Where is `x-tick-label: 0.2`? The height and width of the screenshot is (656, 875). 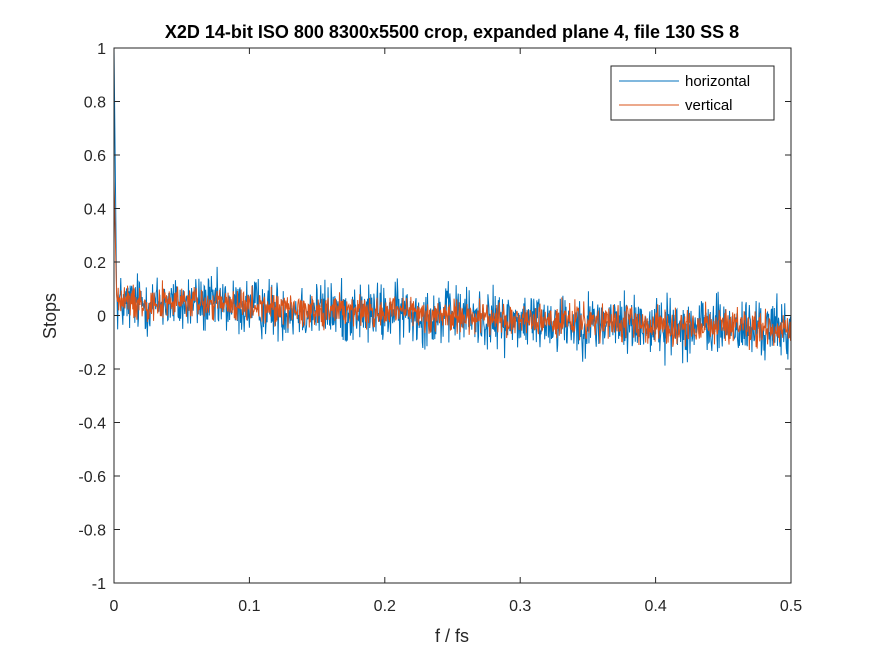 x-tick-label: 0.2 is located at coordinates (385, 606).